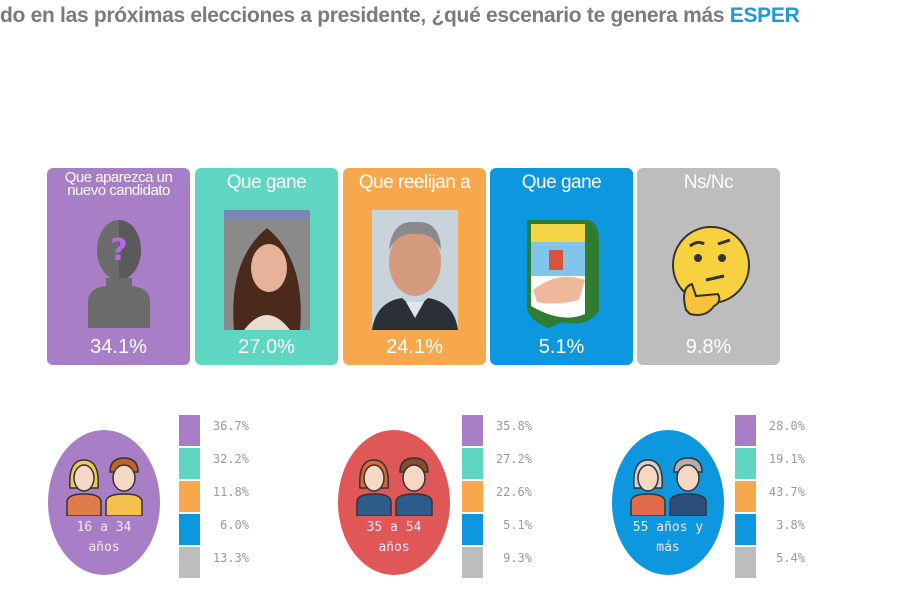 The width and height of the screenshot is (900, 600). What do you see at coordinates (517, 525) in the screenshot?
I see `legend-value: 5.1%` at bounding box center [517, 525].